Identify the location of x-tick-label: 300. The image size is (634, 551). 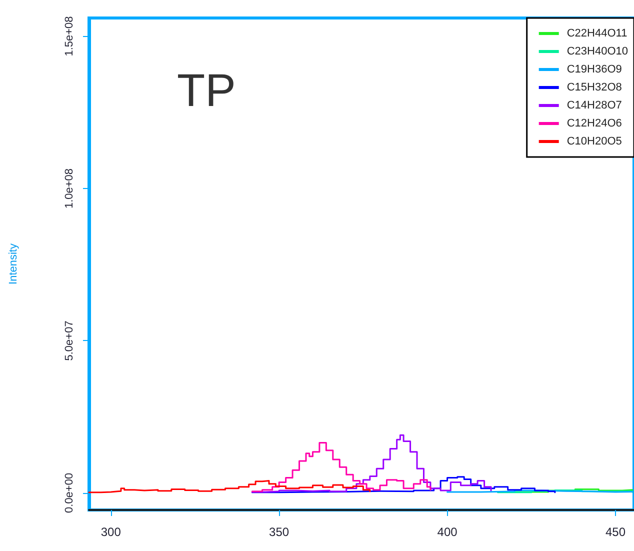
(111, 532).